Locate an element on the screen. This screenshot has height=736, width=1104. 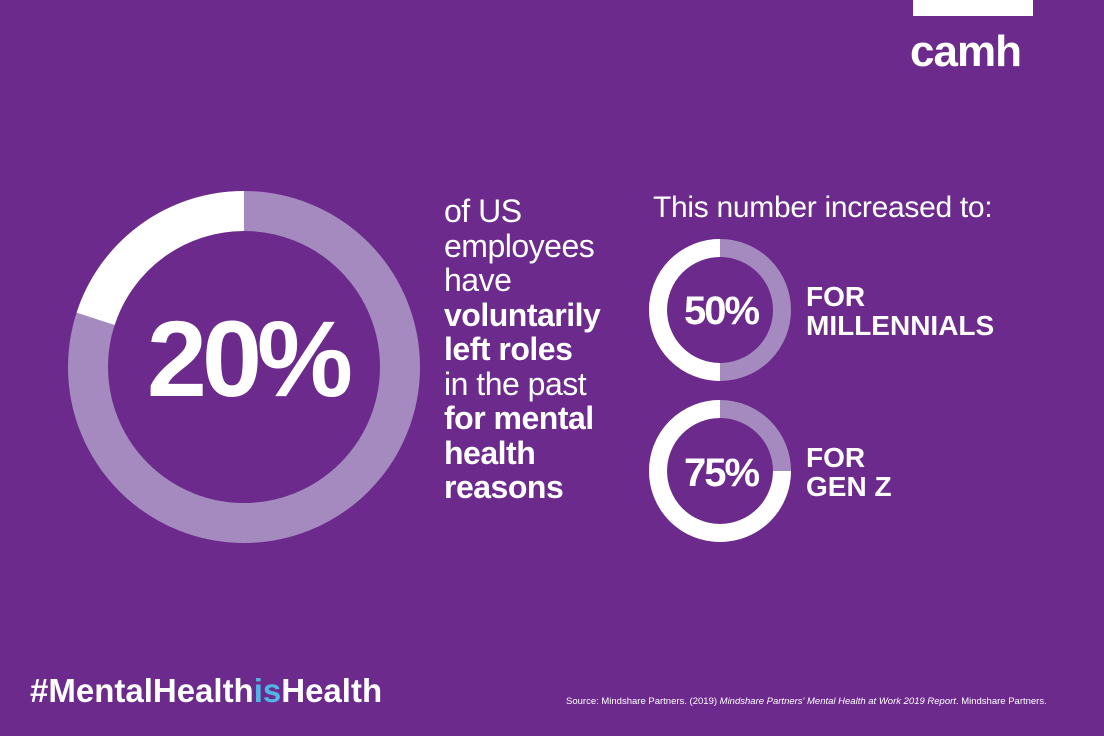
logo-bar is located at coordinates (973, 8).